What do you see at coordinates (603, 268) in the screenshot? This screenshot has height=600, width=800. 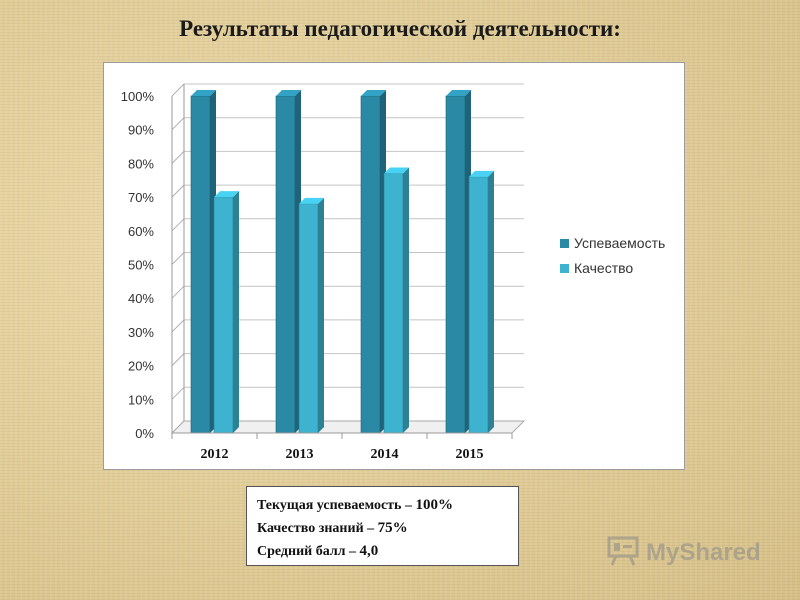 I see `legend-label: Качество` at bounding box center [603, 268].